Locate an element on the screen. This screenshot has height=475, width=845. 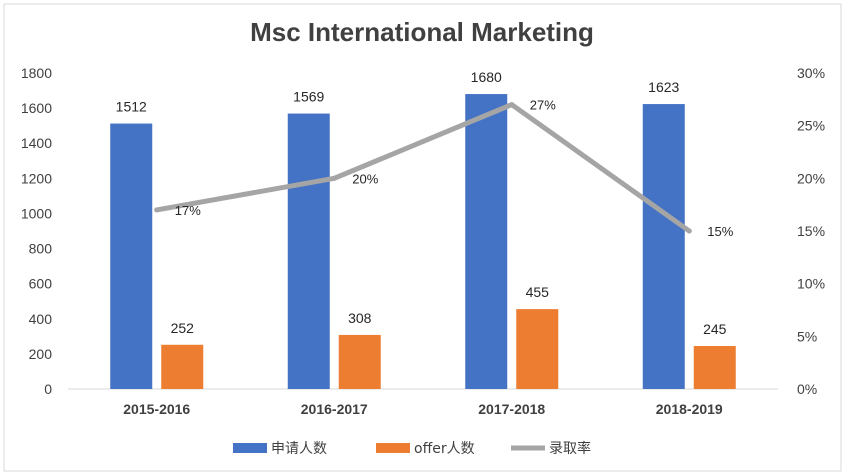
y-tick-label: 800 is located at coordinates (41, 249).